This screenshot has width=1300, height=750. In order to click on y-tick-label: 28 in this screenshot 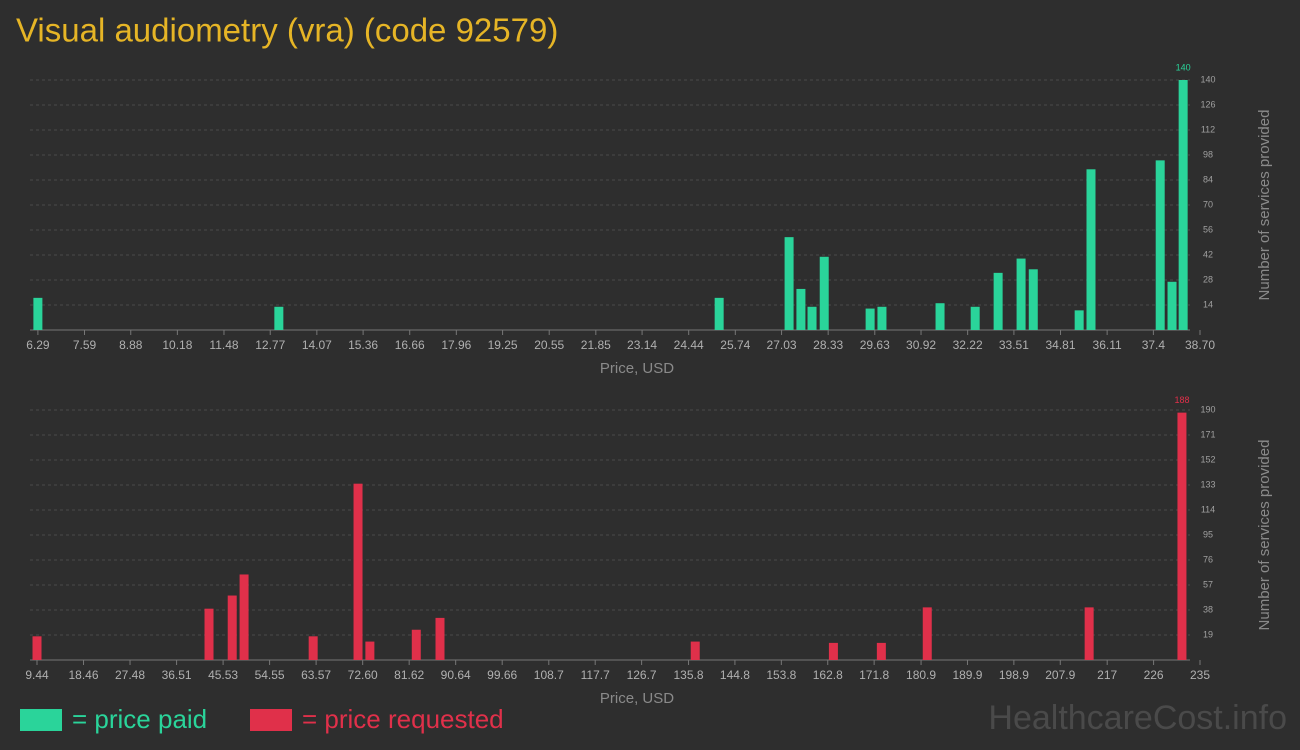, I will do `click(1208, 279)`.